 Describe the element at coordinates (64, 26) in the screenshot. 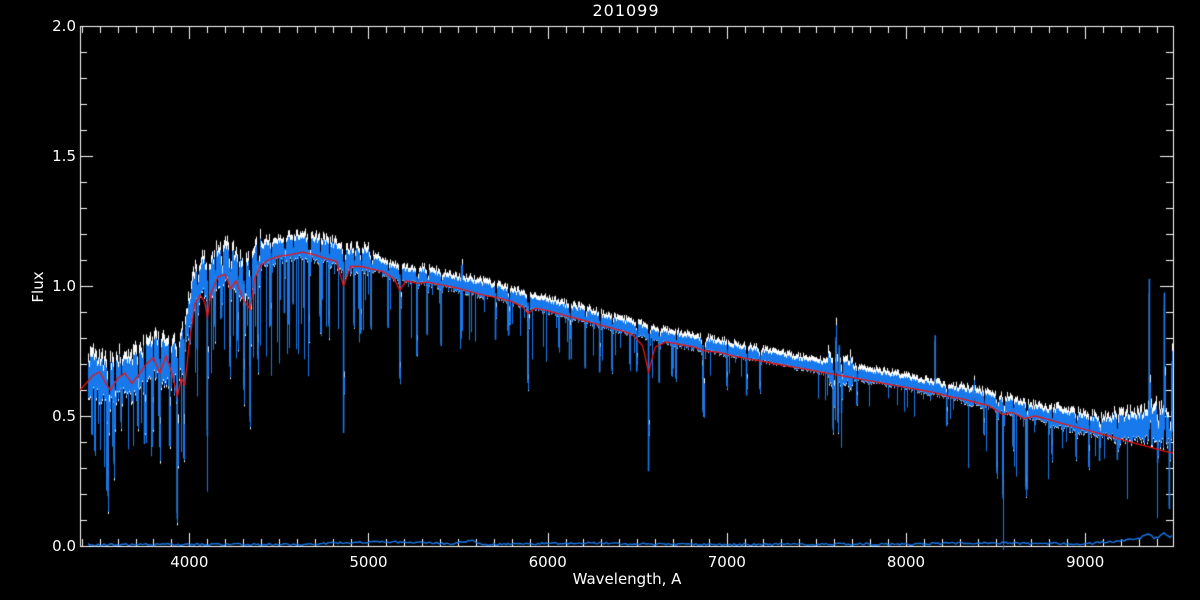

I see `y-tick-label-2.0: 2.0` at that location.